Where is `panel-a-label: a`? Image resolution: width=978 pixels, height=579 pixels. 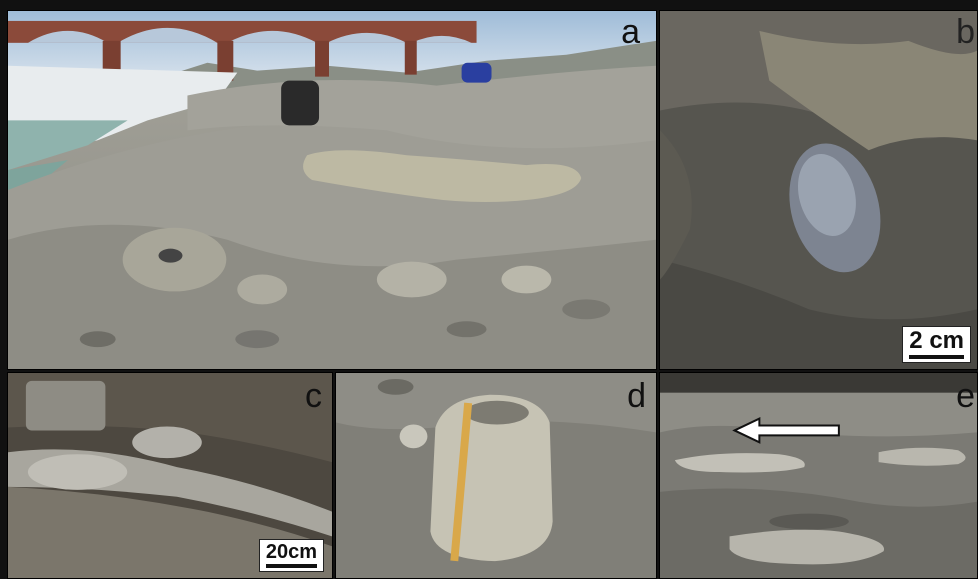 panel-a-label: a is located at coordinates (630, 32).